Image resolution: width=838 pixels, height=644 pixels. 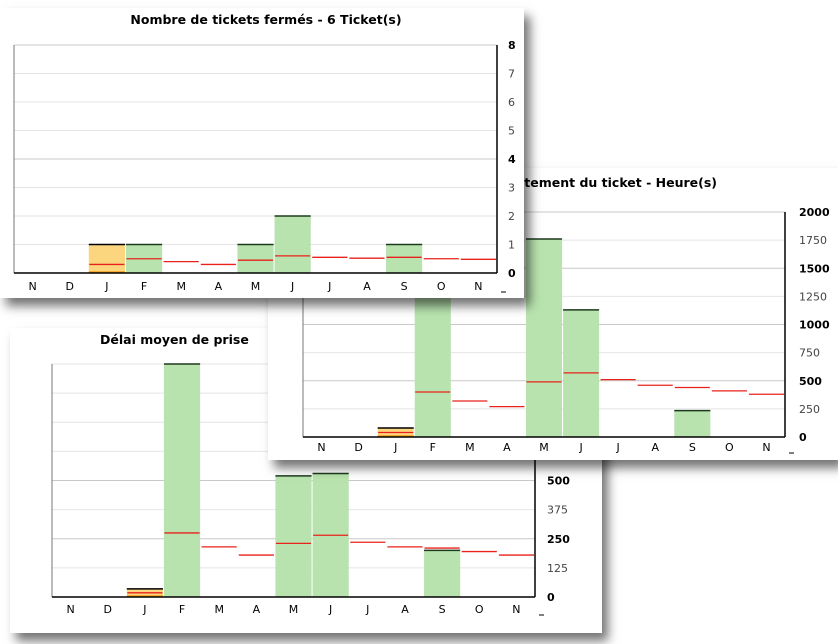 I want to click on y-tick-label: 3, so click(x=511, y=188).